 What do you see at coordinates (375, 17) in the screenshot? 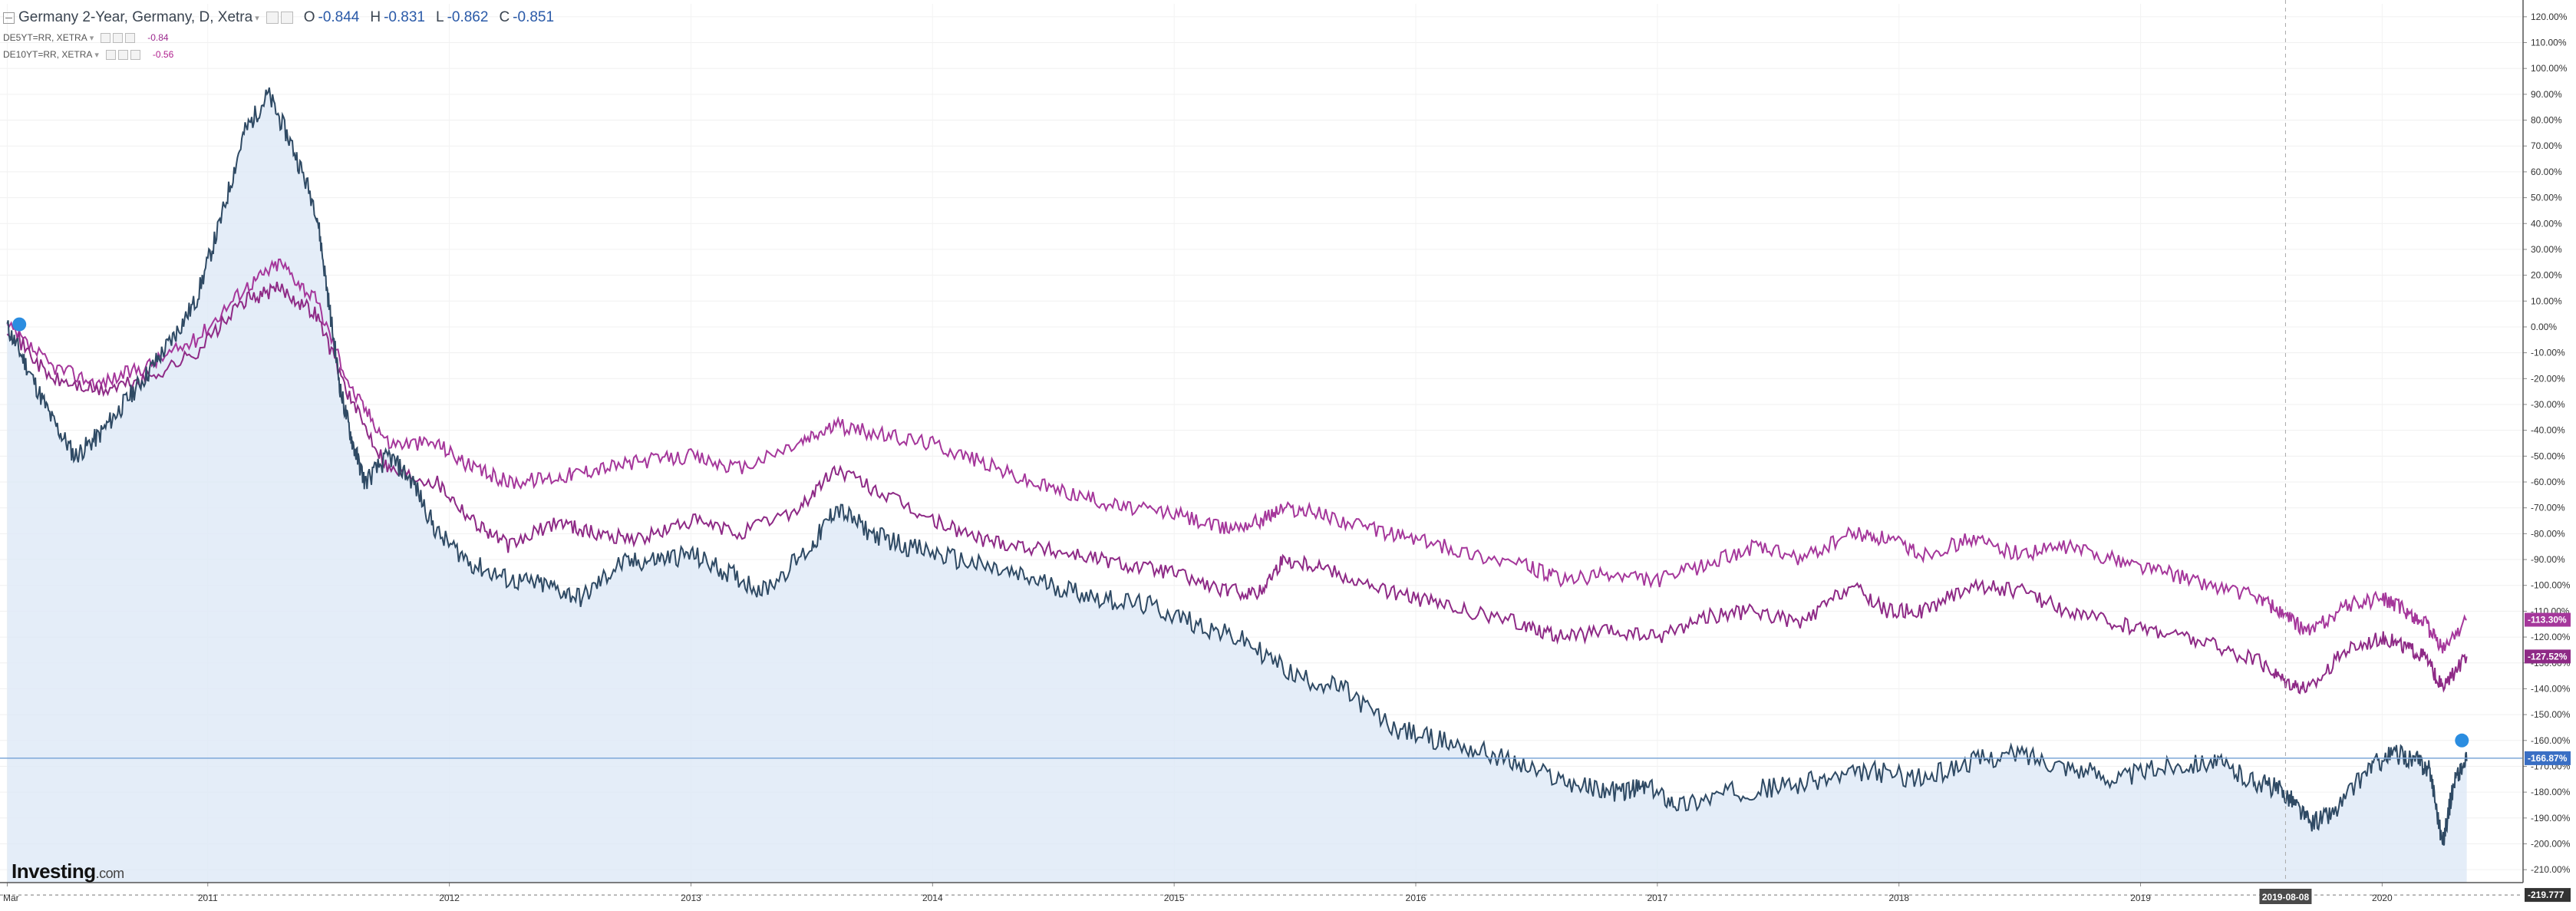
I see `high-label: H` at bounding box center [375, 17].